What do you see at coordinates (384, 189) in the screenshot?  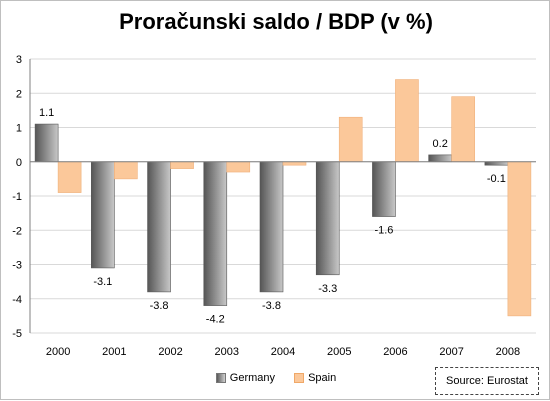 I see `bar-germany-2006` at bounding box center [384, 189].